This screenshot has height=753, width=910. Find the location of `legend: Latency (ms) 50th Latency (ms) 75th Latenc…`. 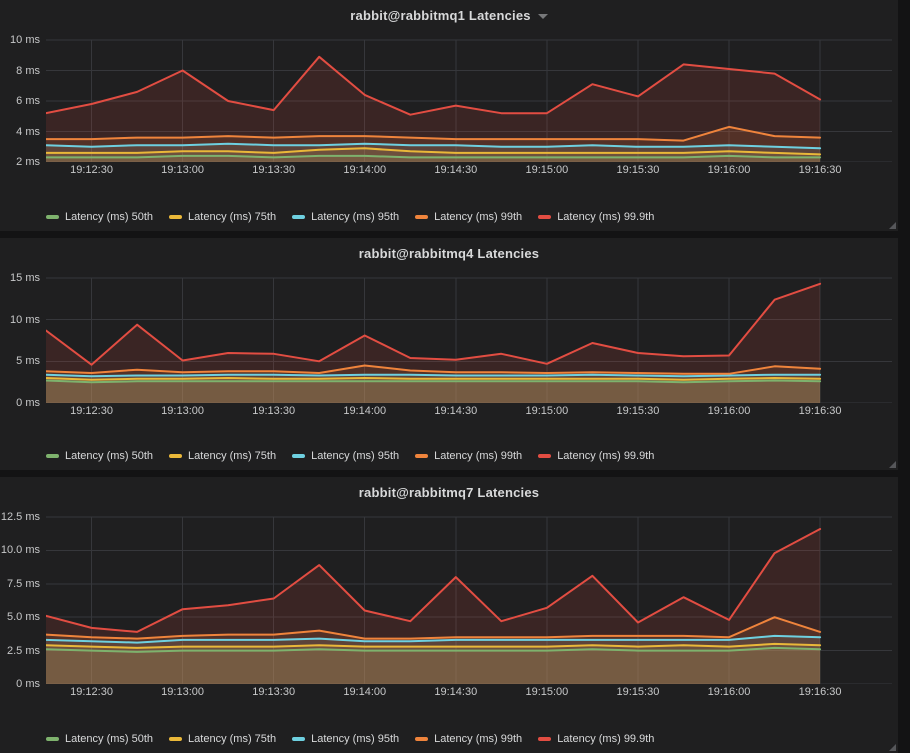

legend: Latency (ms) 50th Latency (ms) 75th Latenc… is located at coordinates (449, 743).